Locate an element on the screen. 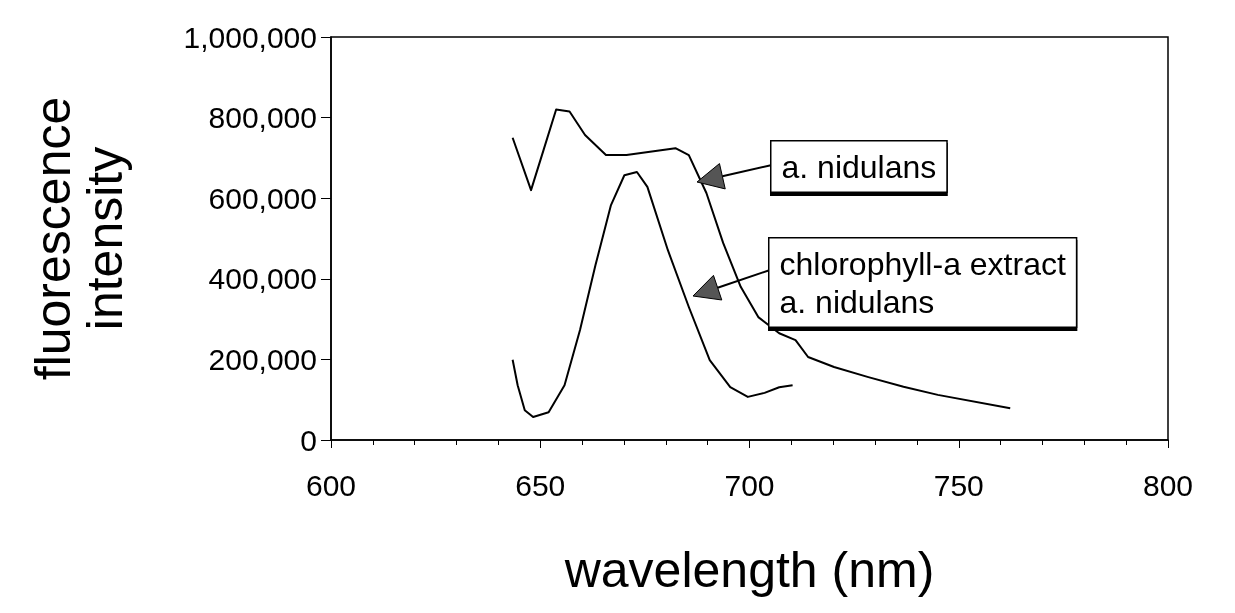 This screenshot has height=613, width=1235. x-tick-label: 700 is located at coordinates (749, 485).